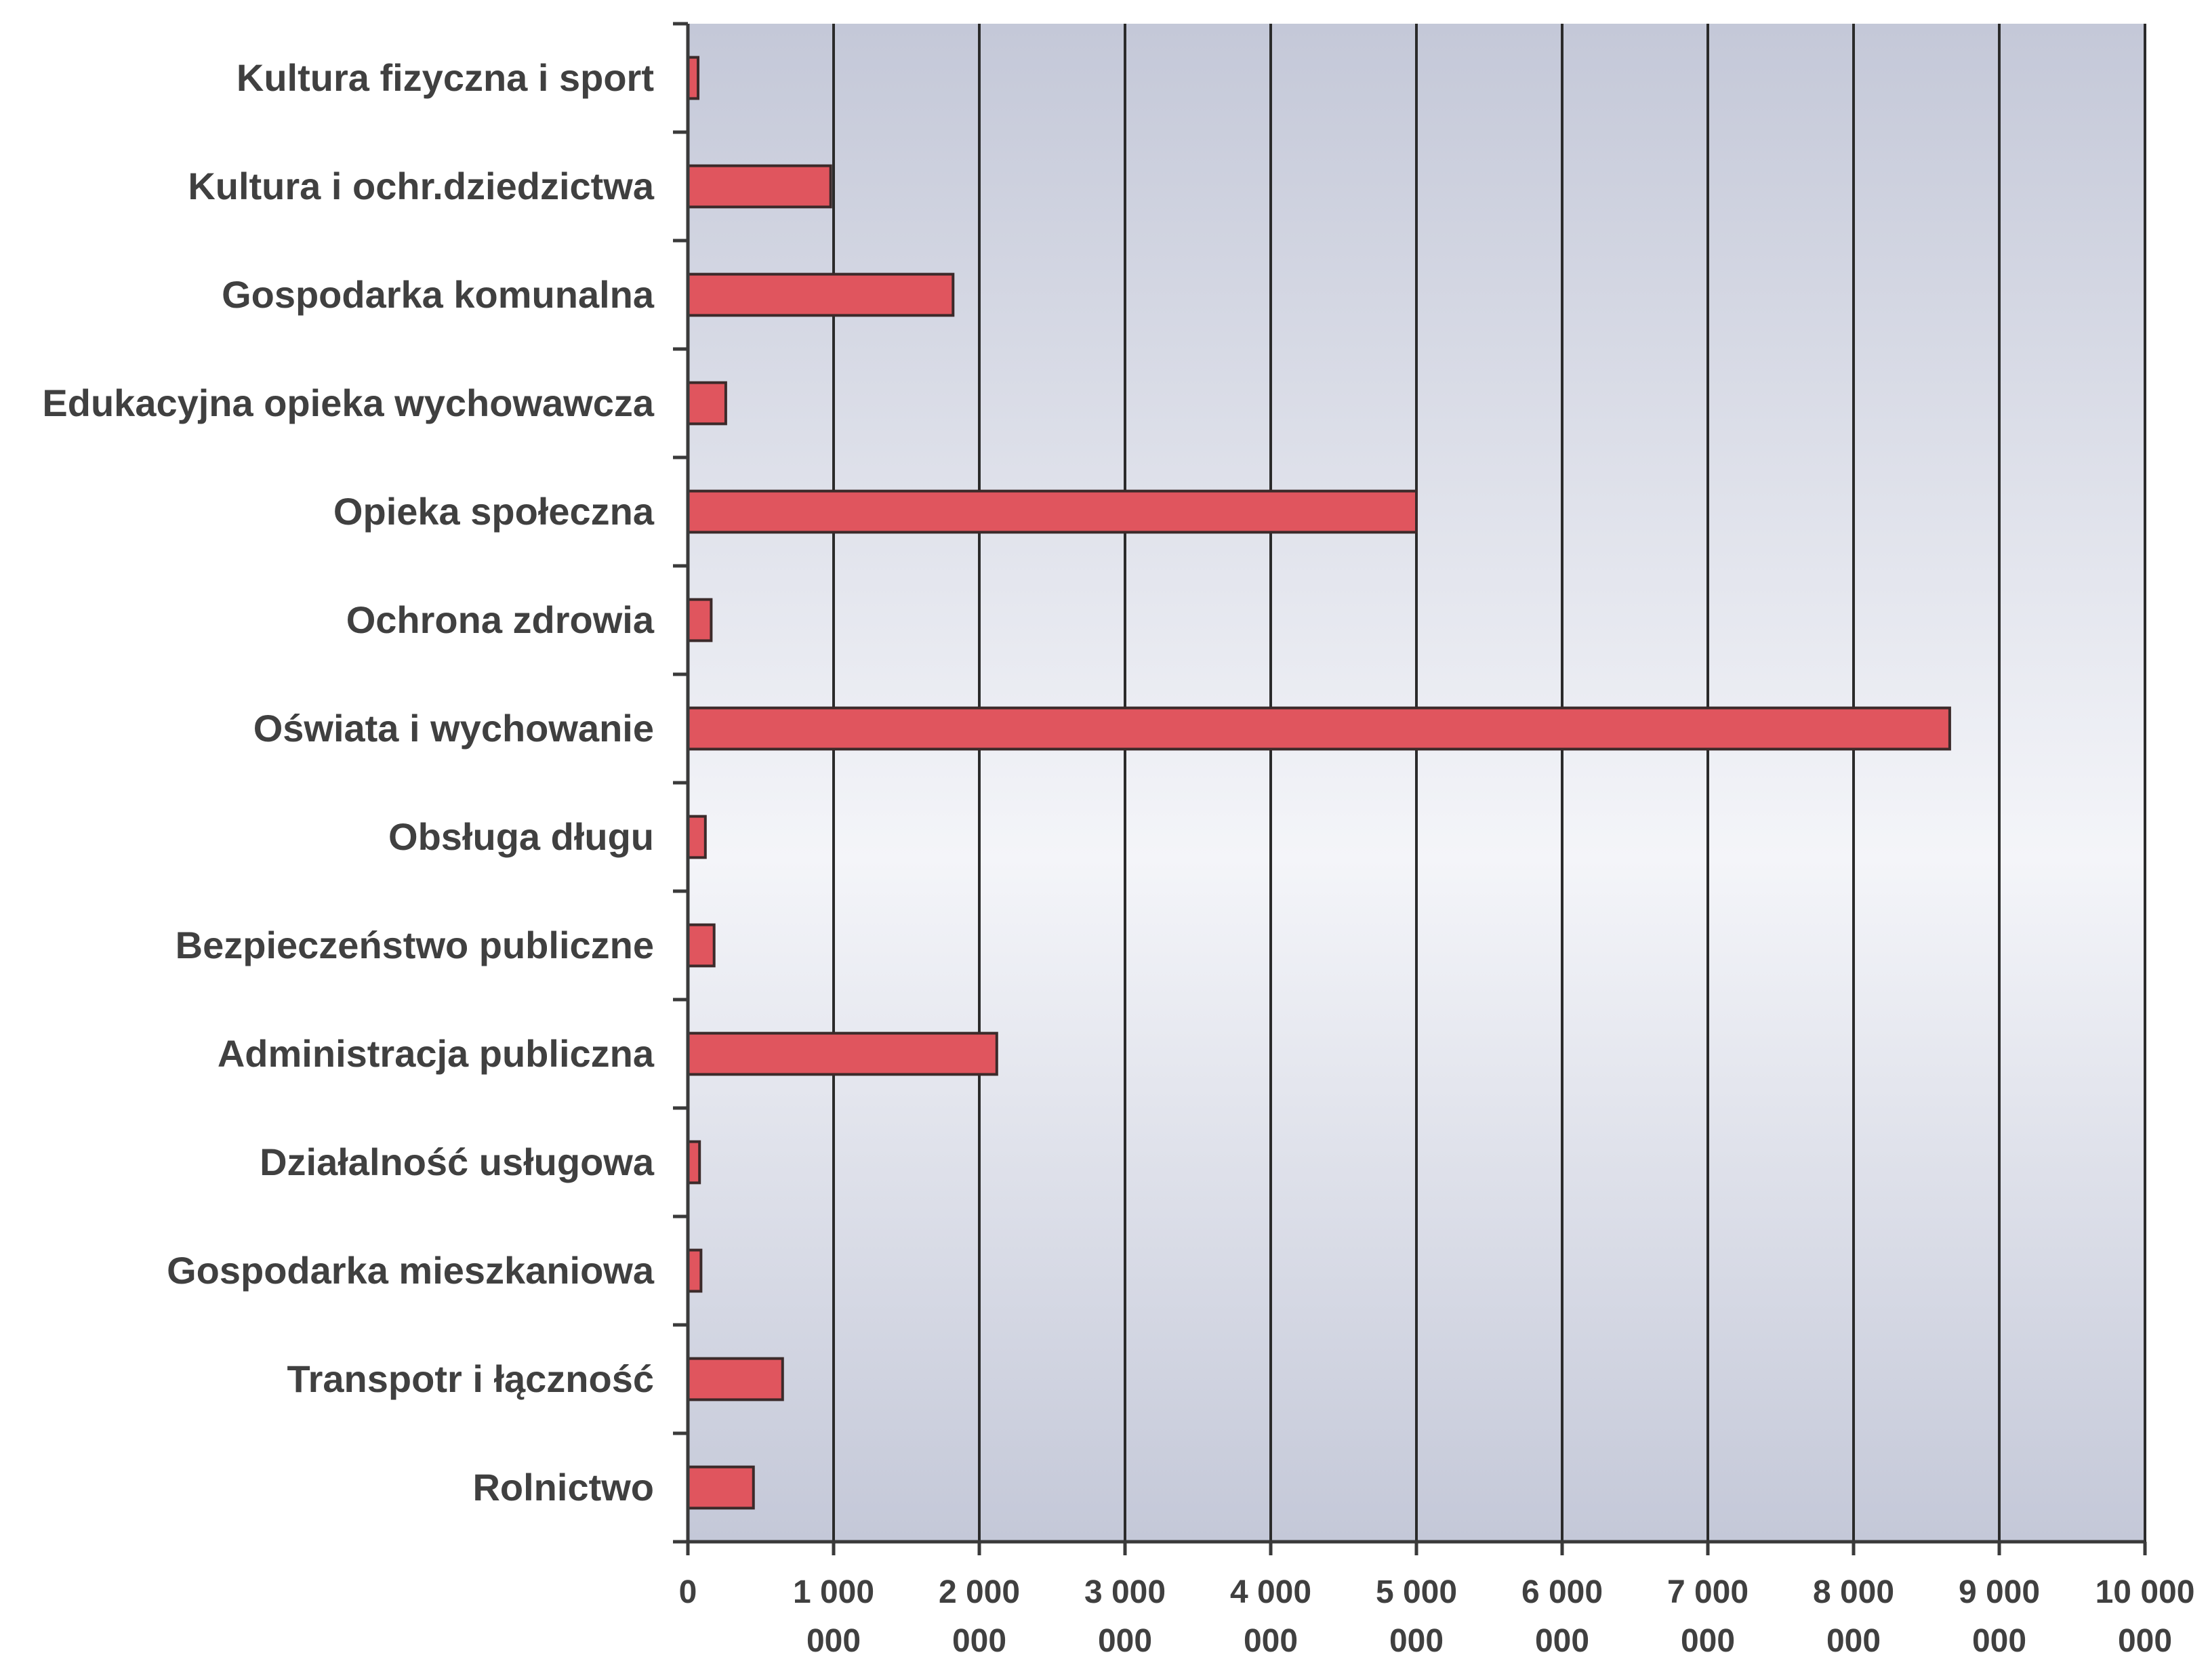 The height and width of the screenshot is (1680, 2208). I want to click on category-label: Bezpieczeństwo publiczne, so click(415, 945).